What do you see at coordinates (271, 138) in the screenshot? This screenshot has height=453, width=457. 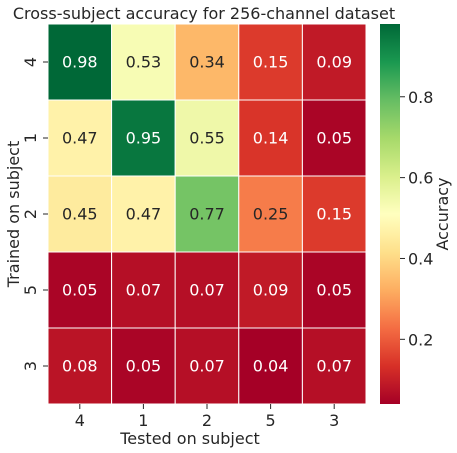 I see `cell-value-label: 0.14` at bounding box center [271, 138].